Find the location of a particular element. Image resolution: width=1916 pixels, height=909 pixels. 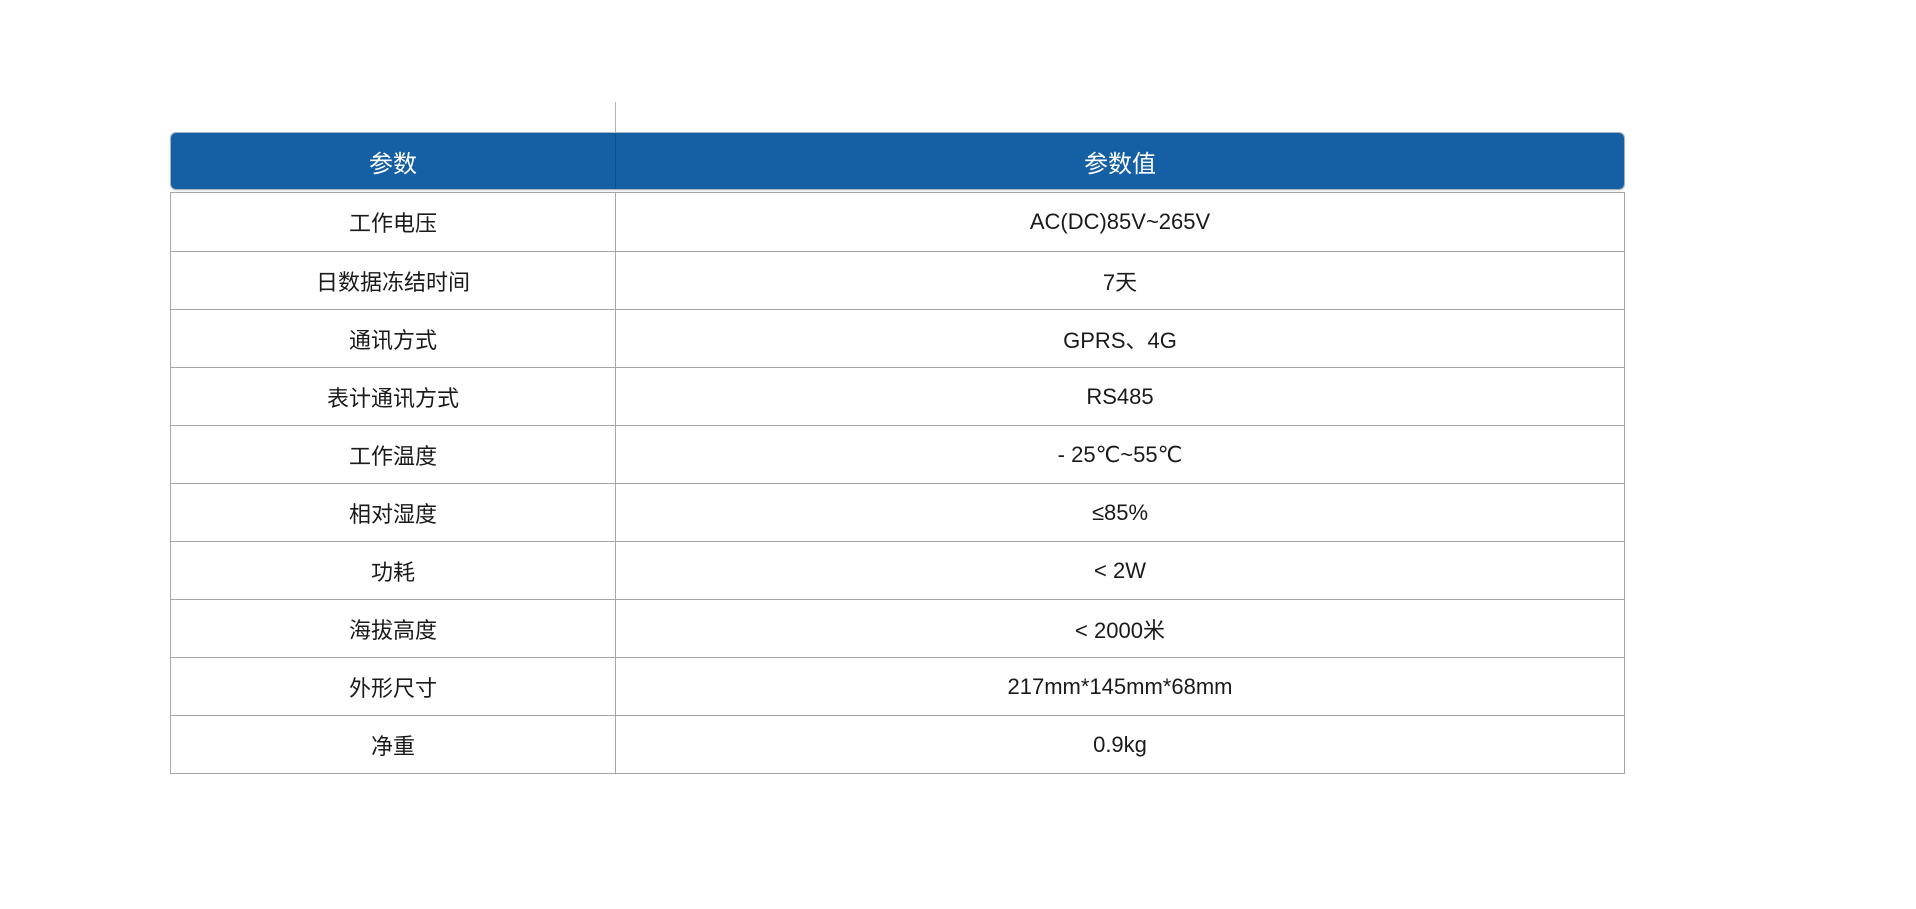

param-cell: 外形尺寸 is located at coordinates (393, 686).